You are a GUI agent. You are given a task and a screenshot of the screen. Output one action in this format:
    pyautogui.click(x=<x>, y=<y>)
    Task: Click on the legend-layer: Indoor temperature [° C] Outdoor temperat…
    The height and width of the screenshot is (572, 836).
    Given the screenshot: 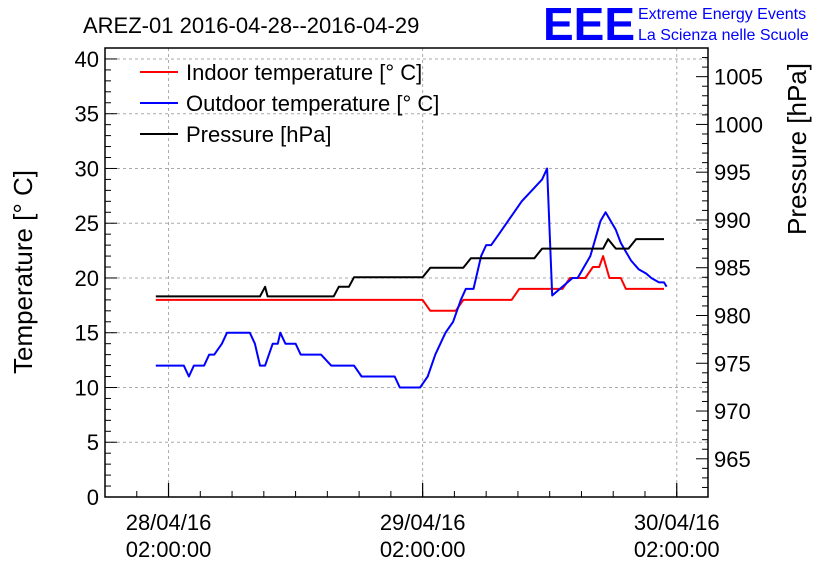 What is the action you would take?
    pyautogui.click(x=289, y=103)
    